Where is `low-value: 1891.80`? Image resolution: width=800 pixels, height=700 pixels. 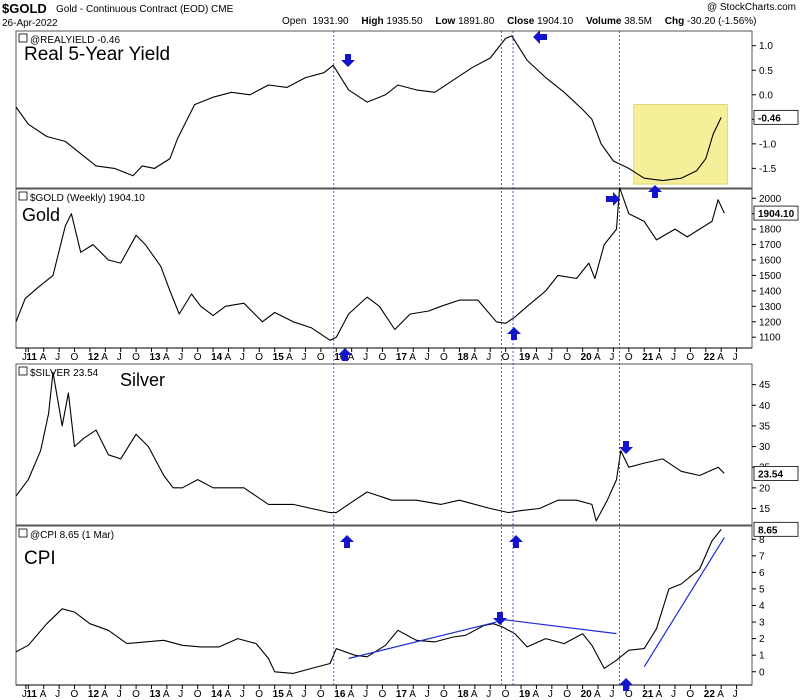 low-value: 1891.80 is located at coordinates (476, 21).